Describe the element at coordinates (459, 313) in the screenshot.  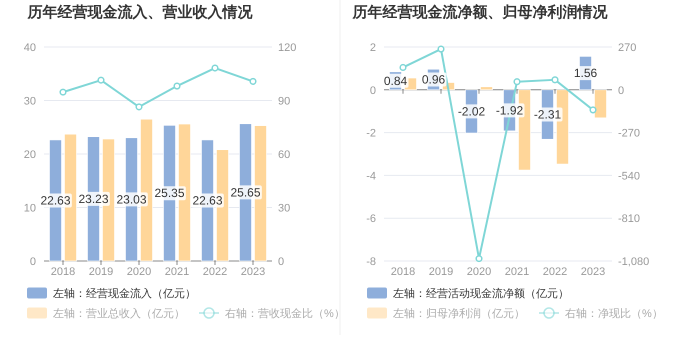
I see `legend-label: 左轴：归母净利润（亿元）` at that location.